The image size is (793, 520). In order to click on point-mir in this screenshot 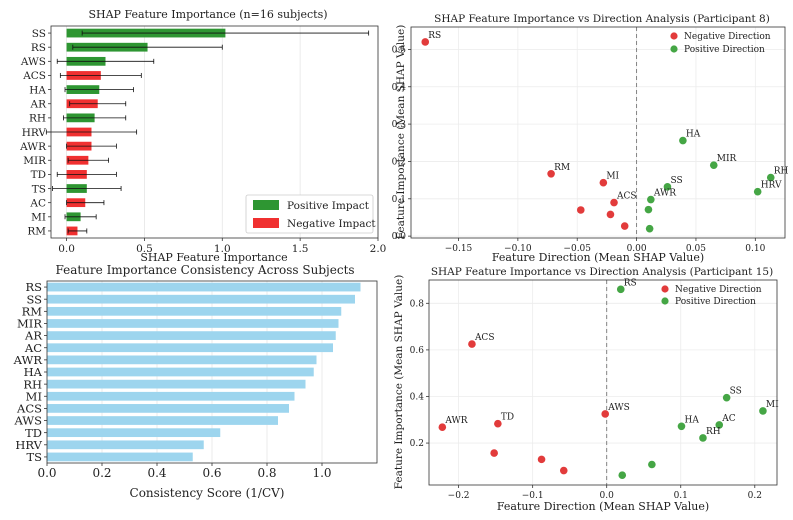, I will do `click(713, 165)`.